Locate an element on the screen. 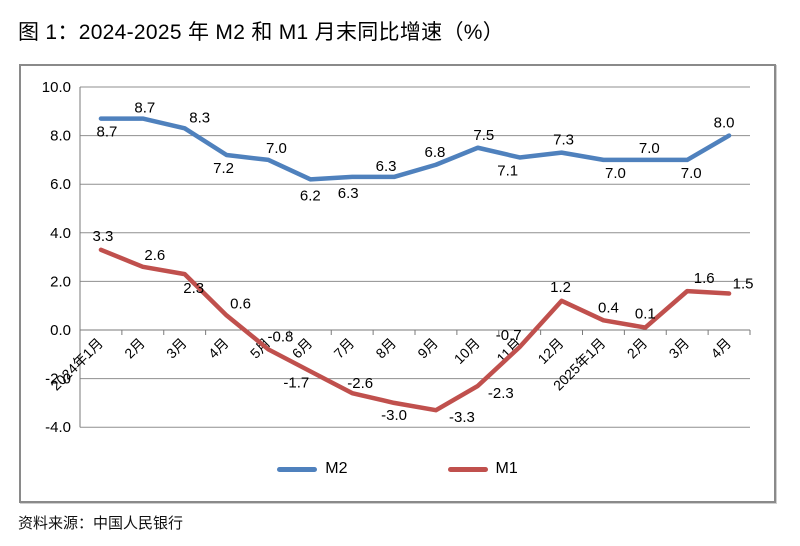  m2-line-swatch is located at coordinates (297, 469).